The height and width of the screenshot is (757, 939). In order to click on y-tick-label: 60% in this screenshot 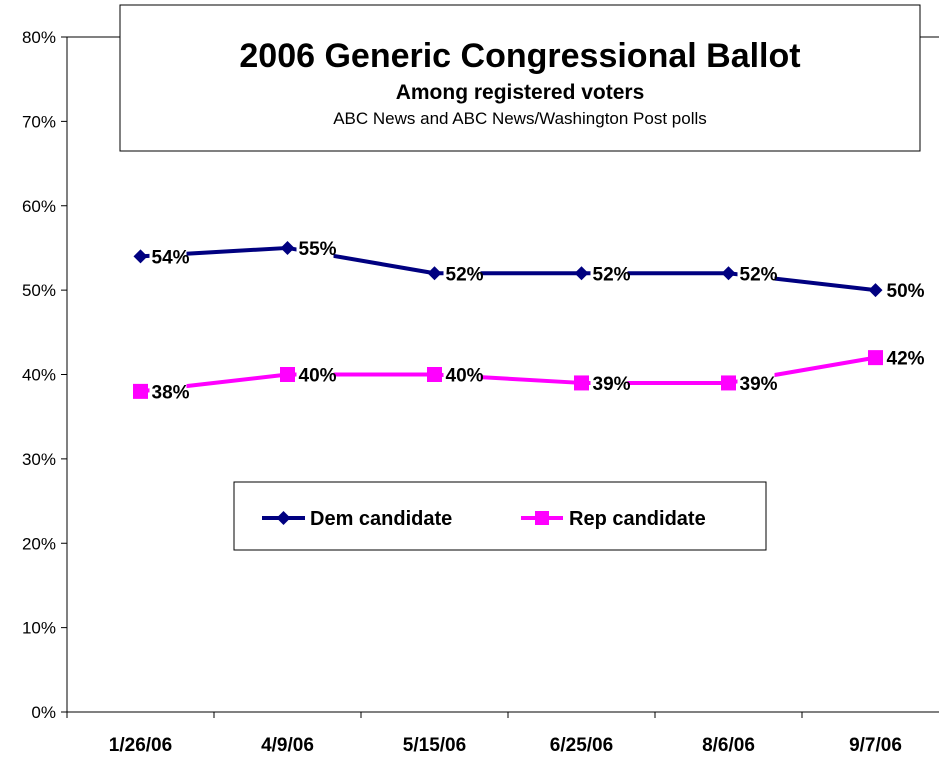, I will do `click(39, 206)`.